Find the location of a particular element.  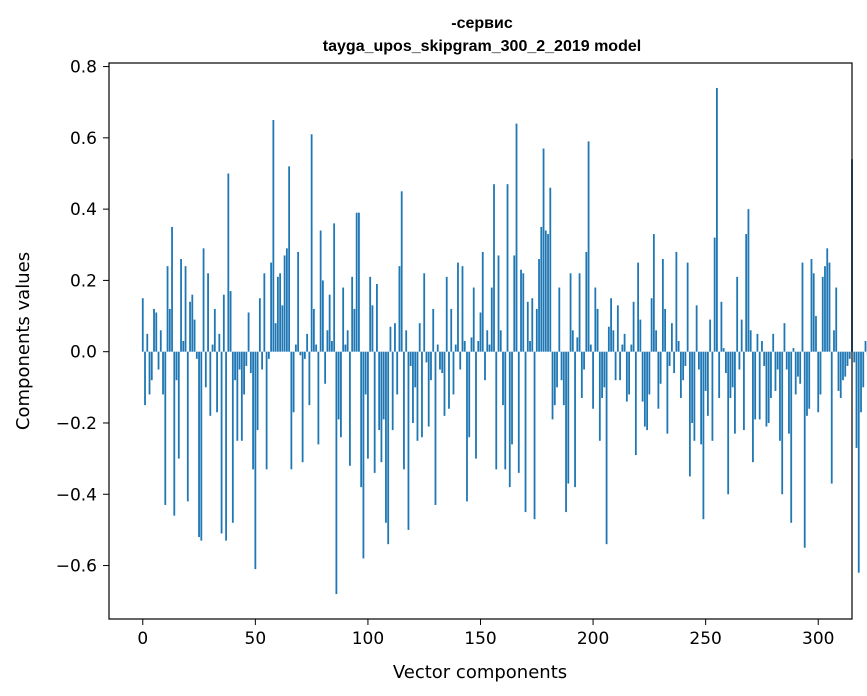

y-tick-label: −0.2 is located at coordinates (76, 424).